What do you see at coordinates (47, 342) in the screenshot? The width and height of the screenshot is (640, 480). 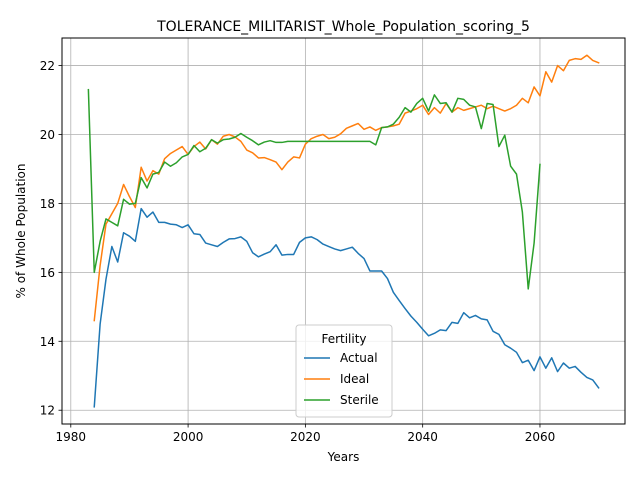 I see `y-tick-label: 14` at bounding box center [47, 342].